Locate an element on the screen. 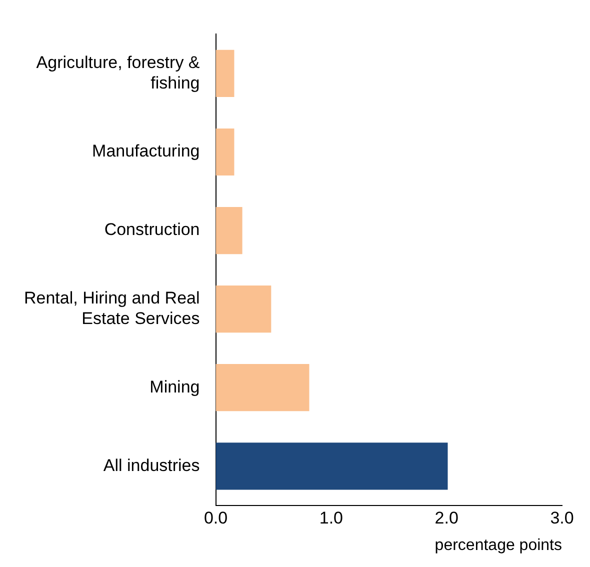  x-axis-title: percentage points is located at coordinates (498, 545).